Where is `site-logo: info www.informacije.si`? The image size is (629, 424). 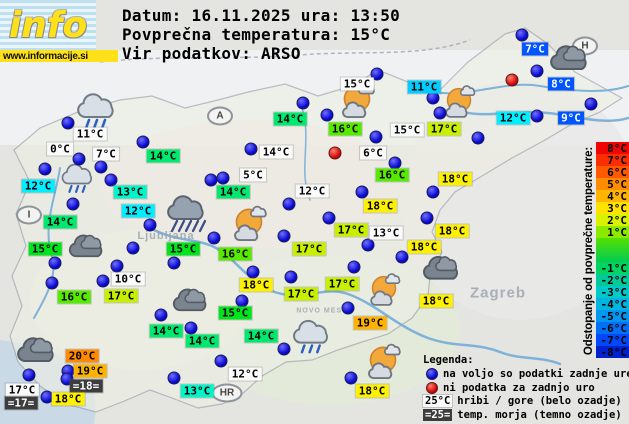
site-logo: info www.informacije.si is located at coordinates (59, 31).